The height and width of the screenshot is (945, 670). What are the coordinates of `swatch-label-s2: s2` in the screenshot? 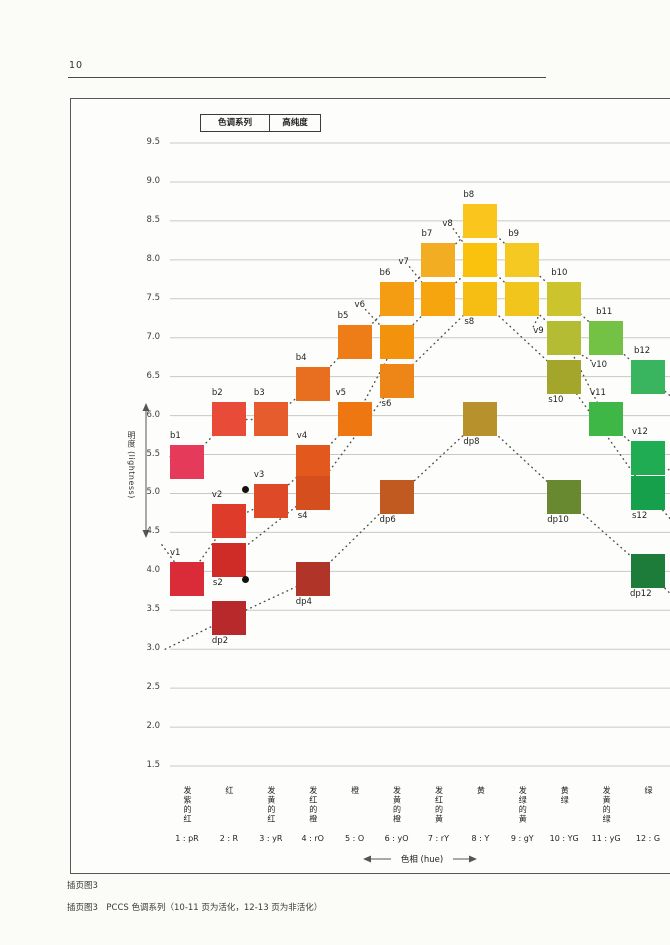 It's located at (217, 582).